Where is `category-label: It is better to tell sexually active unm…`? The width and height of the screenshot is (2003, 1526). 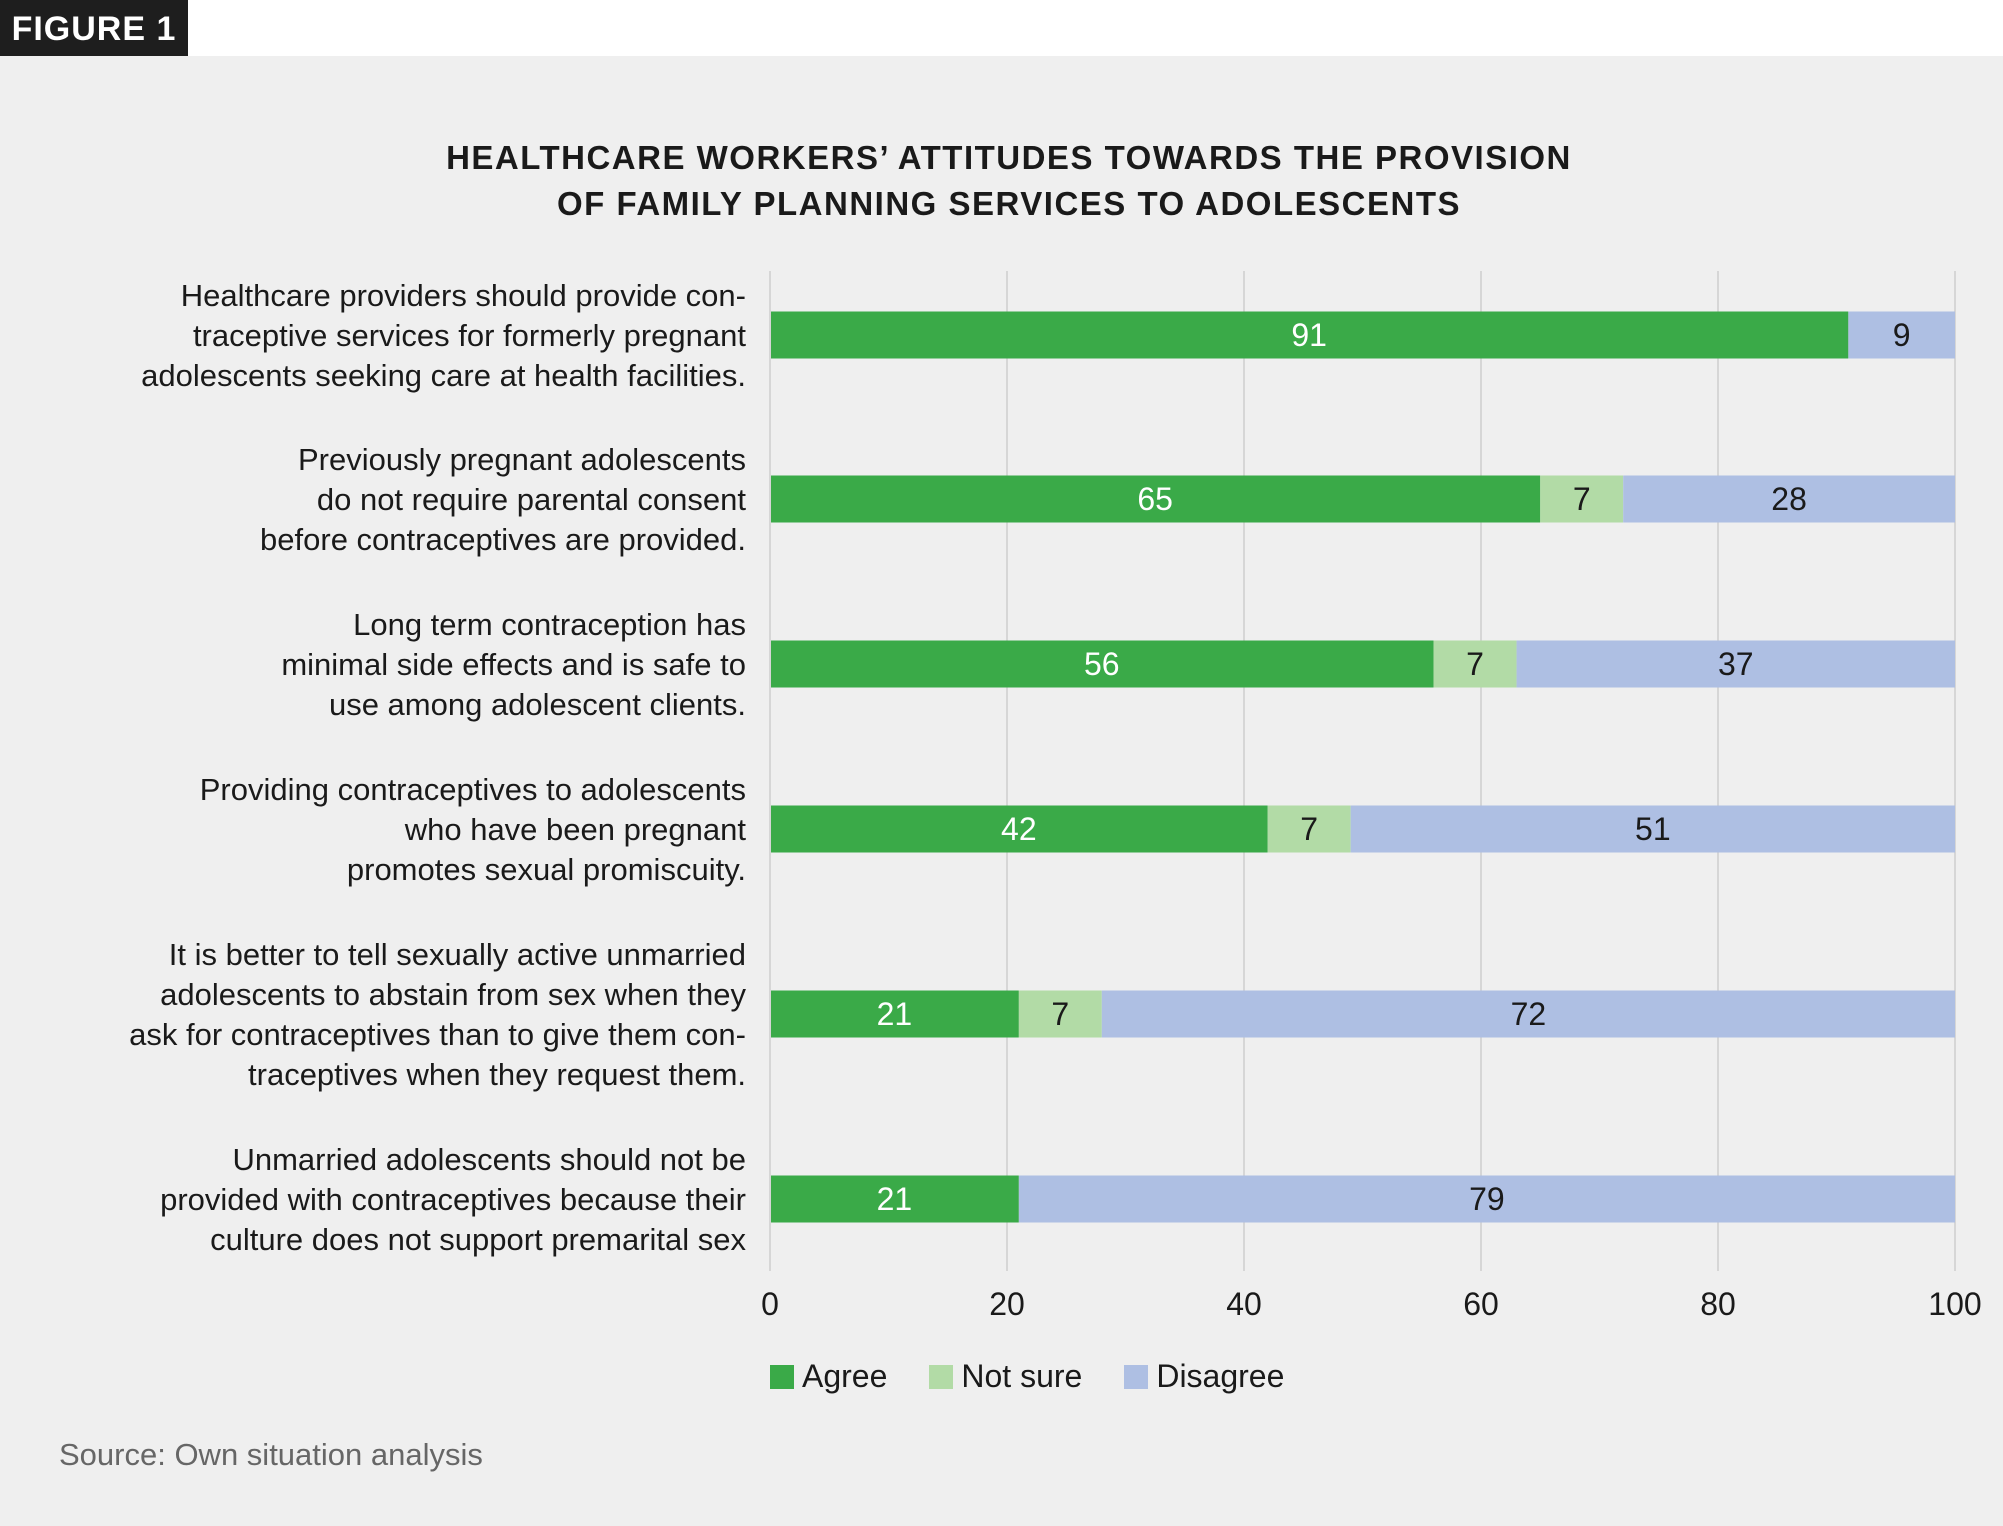
category-label: It is better to tell sexually active unm… is located at coordinates (437, 1015).